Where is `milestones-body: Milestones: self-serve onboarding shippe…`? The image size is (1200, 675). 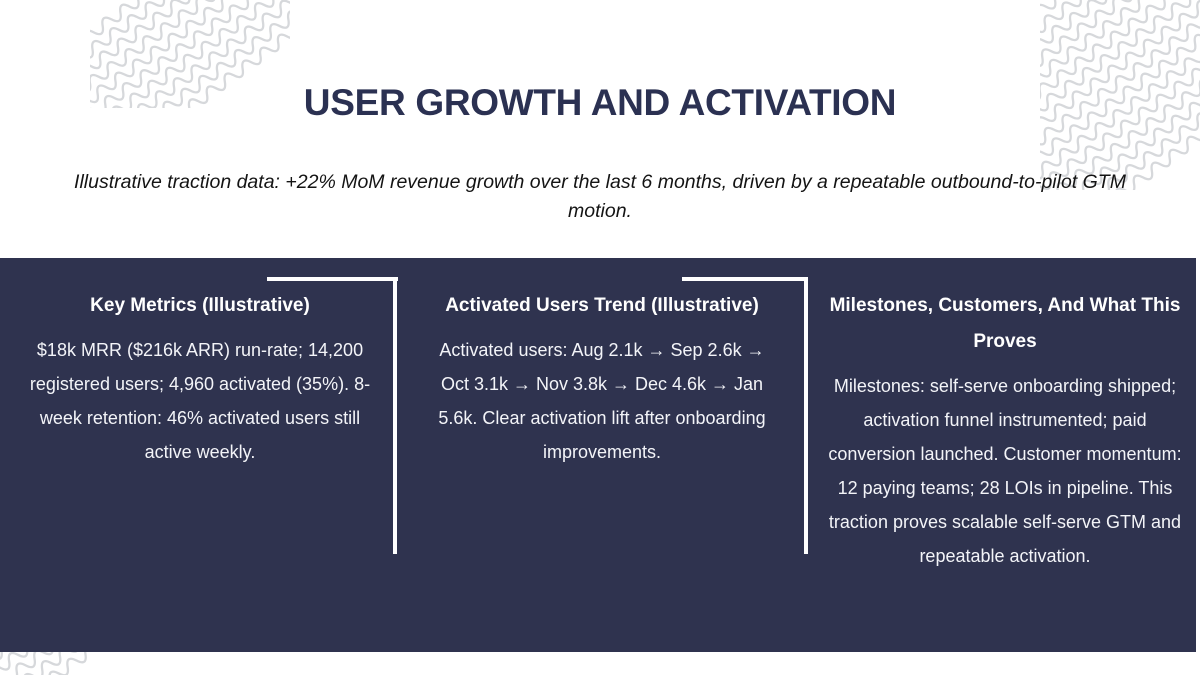 milestones-body: Milestones: self-serve onboarding shippe… is located at coordinates (1005, 471).